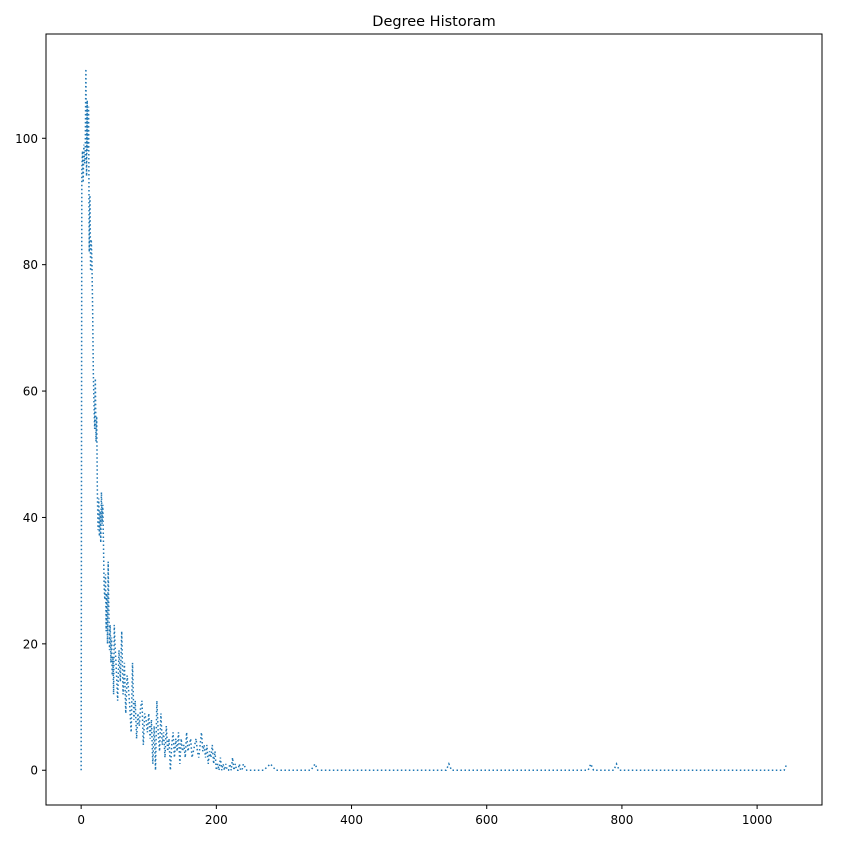 The height and width of the screenshot is (845, 846). Describe the element at coordinates (26, 139) in the screenshot. I see `y-tick-label: 100` at that location.